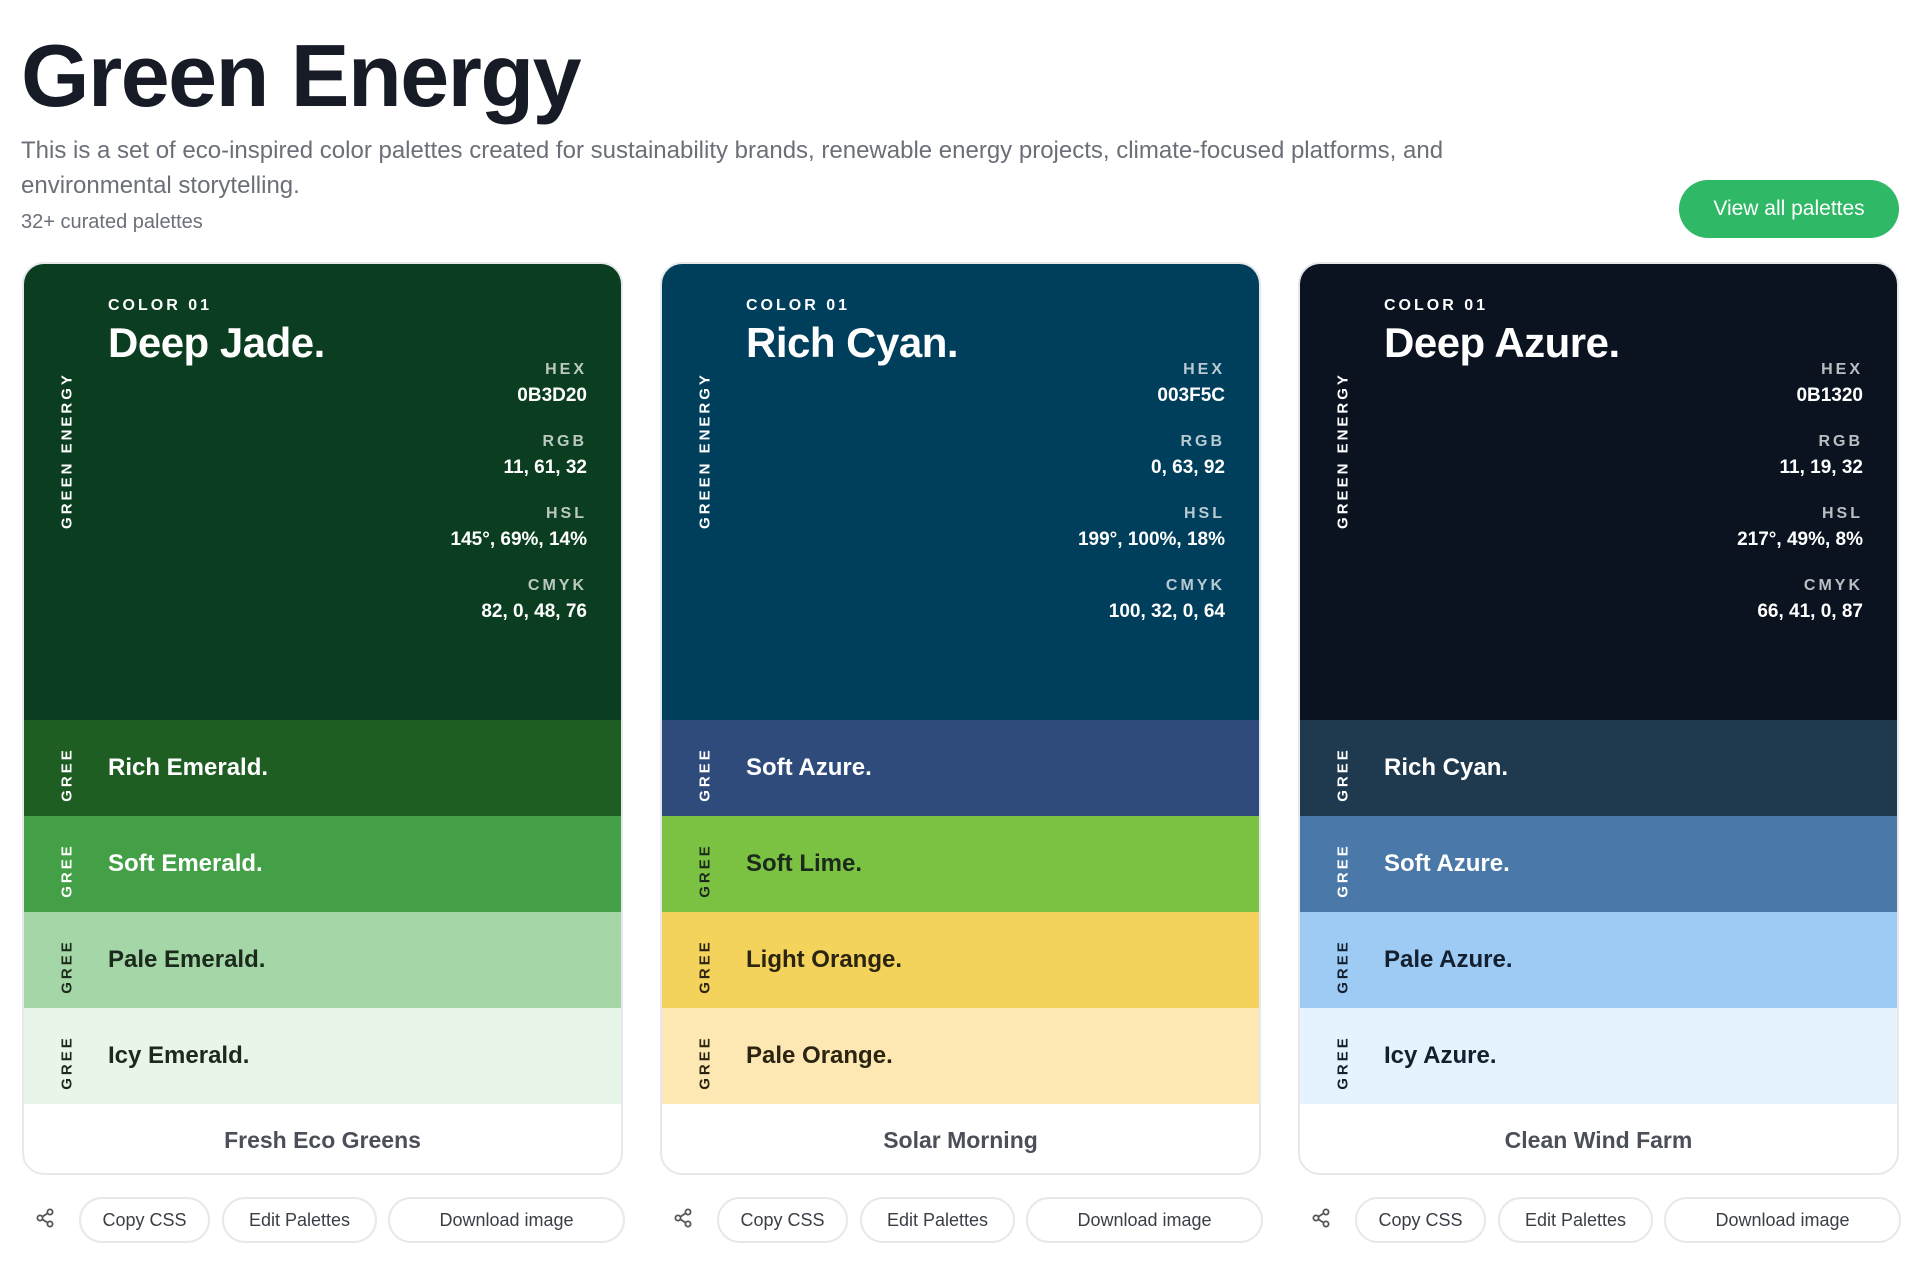  Describe the element at coordinates (852, 342) in the screenshot. I see `color-name: Rich Cyan.` at that location.